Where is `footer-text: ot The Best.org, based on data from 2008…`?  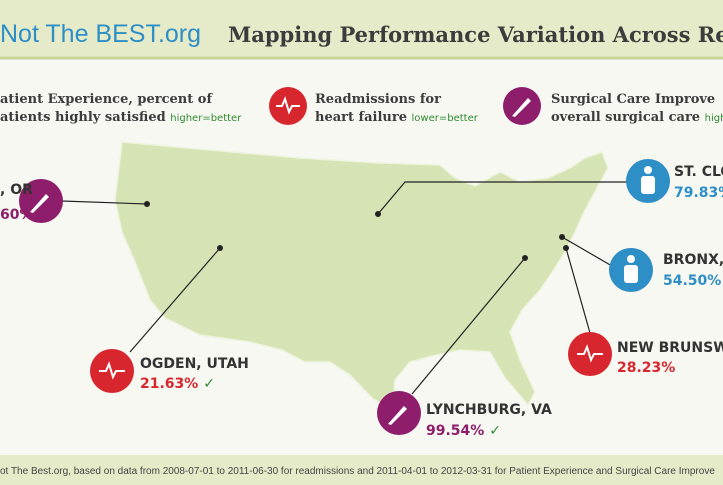 footer-text: ot The Best.org, based on data from 2008… is located at coordinates (357, 471).